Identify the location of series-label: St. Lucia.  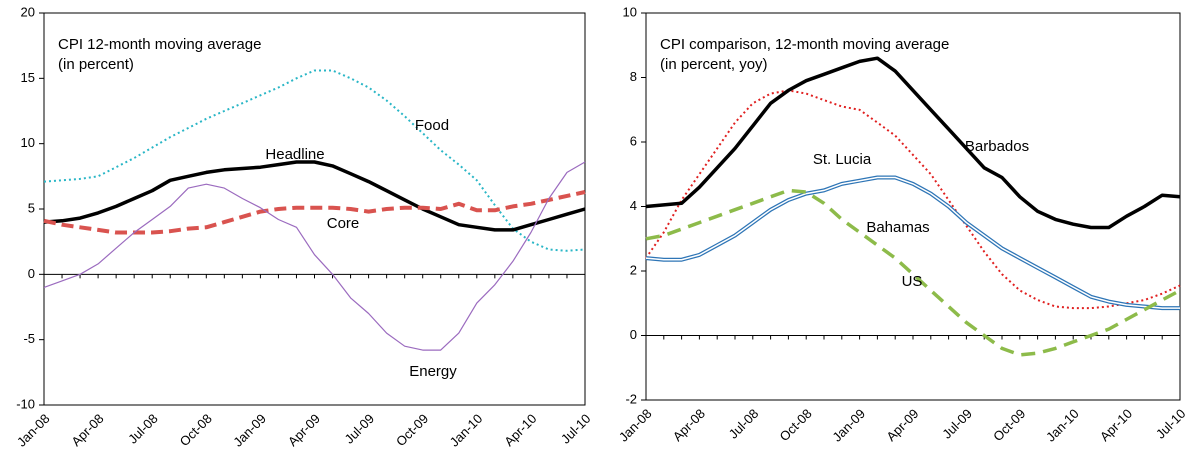
(842, 159).